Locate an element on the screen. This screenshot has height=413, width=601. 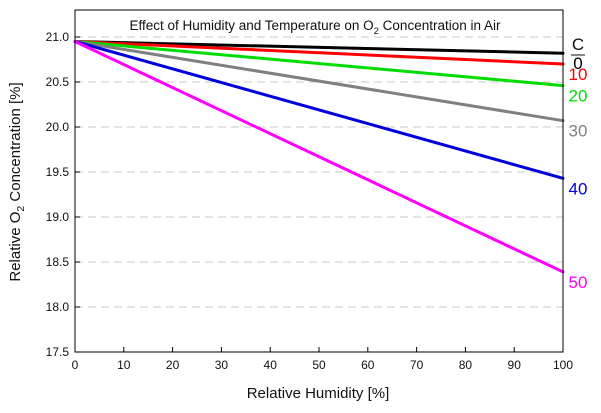
x-tick-label: 40 is located at coordinates (271, 365).